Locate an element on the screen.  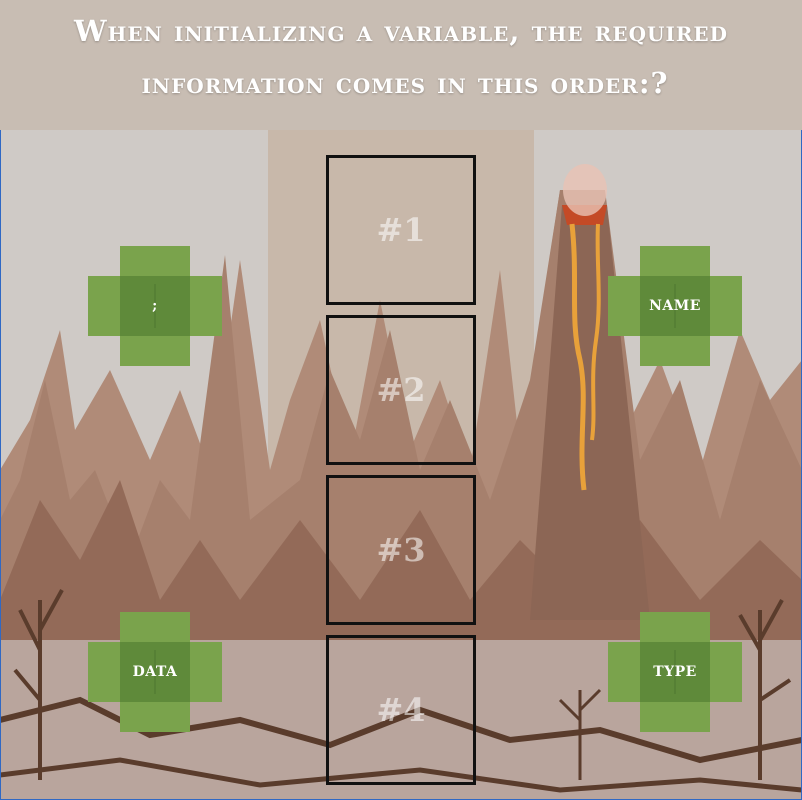
tile-label-type: TYPE is located at coordinates (675, 672).